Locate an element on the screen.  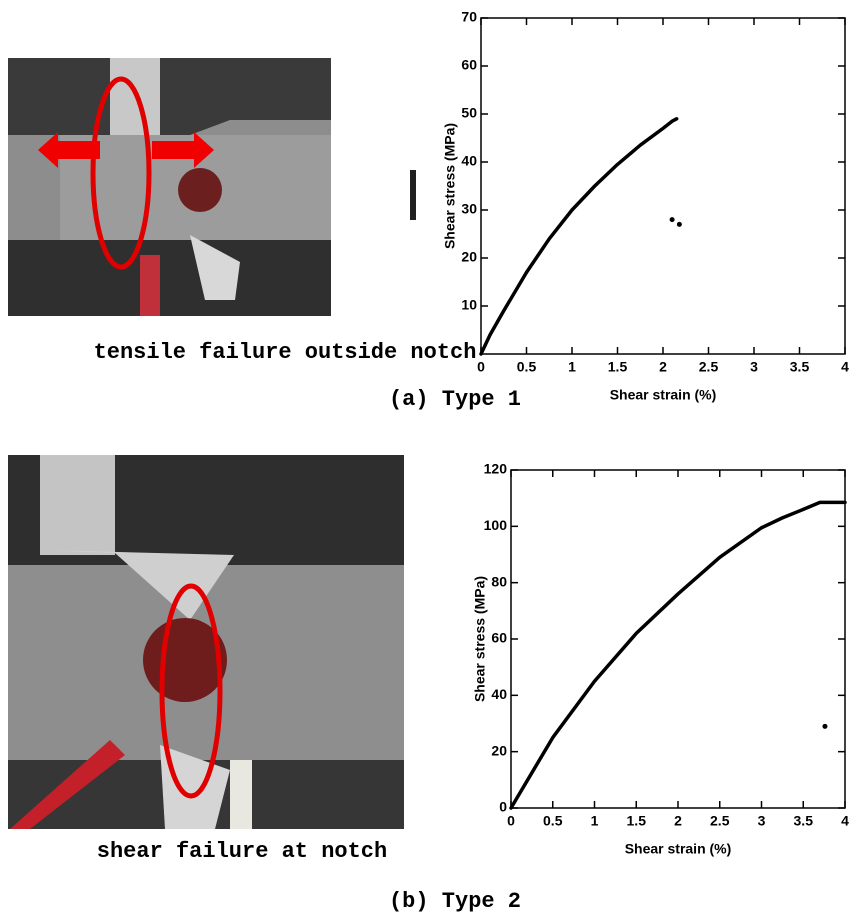
y-tick-label: 30 is located at coordinates (469, 209).